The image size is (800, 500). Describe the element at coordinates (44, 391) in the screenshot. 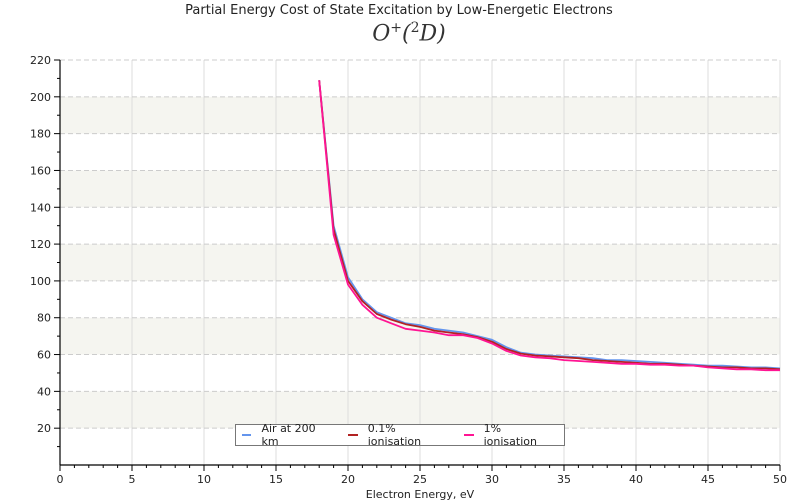

I see `y-tick-label: 40` at that location.